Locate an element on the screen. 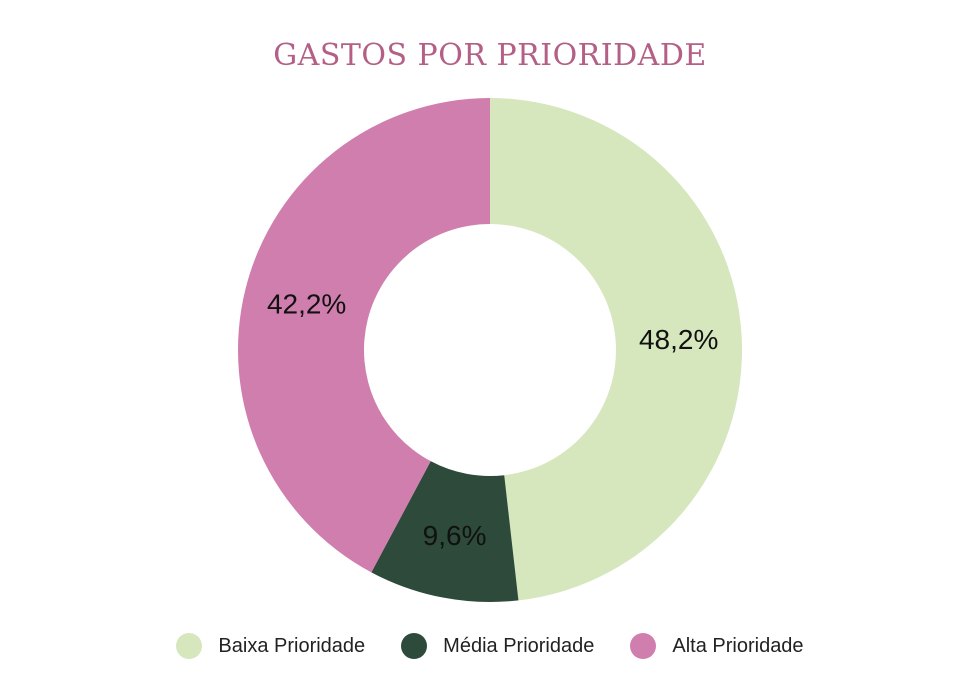 The width and height of the screenshot is (980, 700). data-label-alta-prioridade: 42,2% is located at coordinates (306, 304).